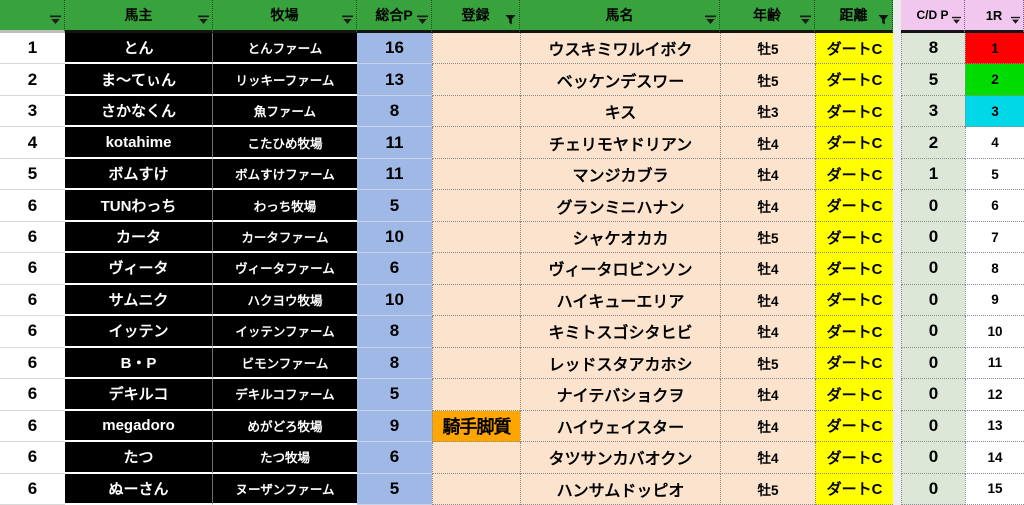  What do you see at coordinates (394, 80) in the screenshot?
I see `total-p-cell: 13` at bounding box center [394, 80].